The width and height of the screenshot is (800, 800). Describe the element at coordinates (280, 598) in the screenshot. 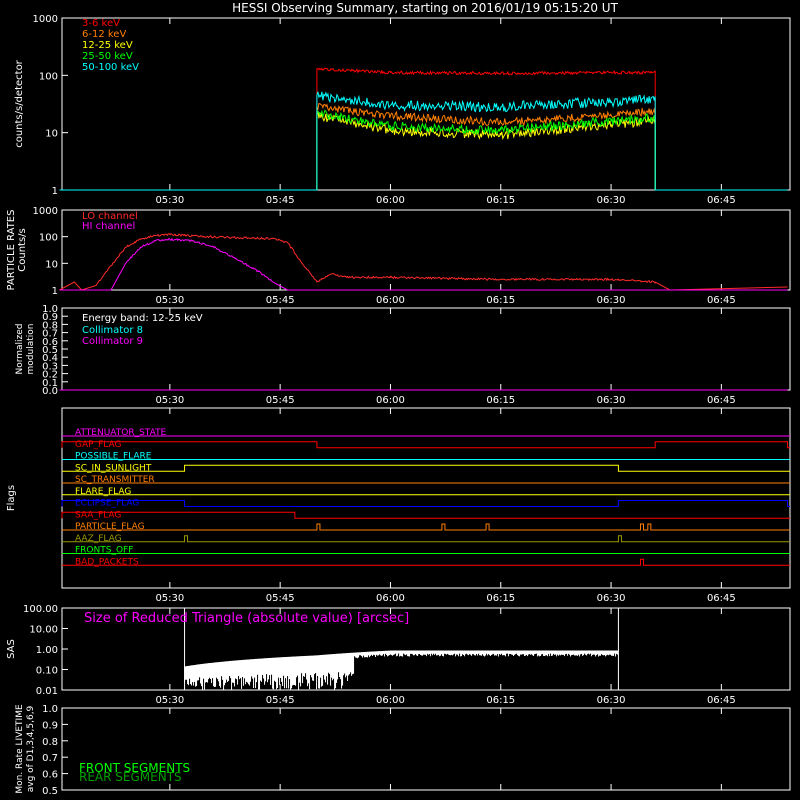

I see `flags-xtick-label: 05:45` at that location.